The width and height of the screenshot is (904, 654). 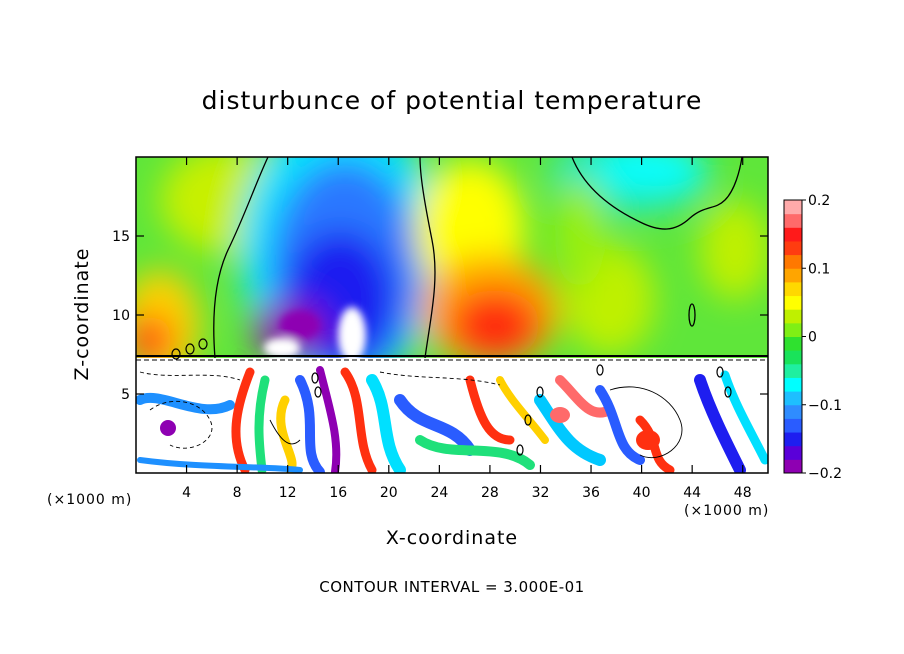 I want to click on colorbar: 0.2 0.1 0 −0.1 −0.2, so click(x=812, y=337).